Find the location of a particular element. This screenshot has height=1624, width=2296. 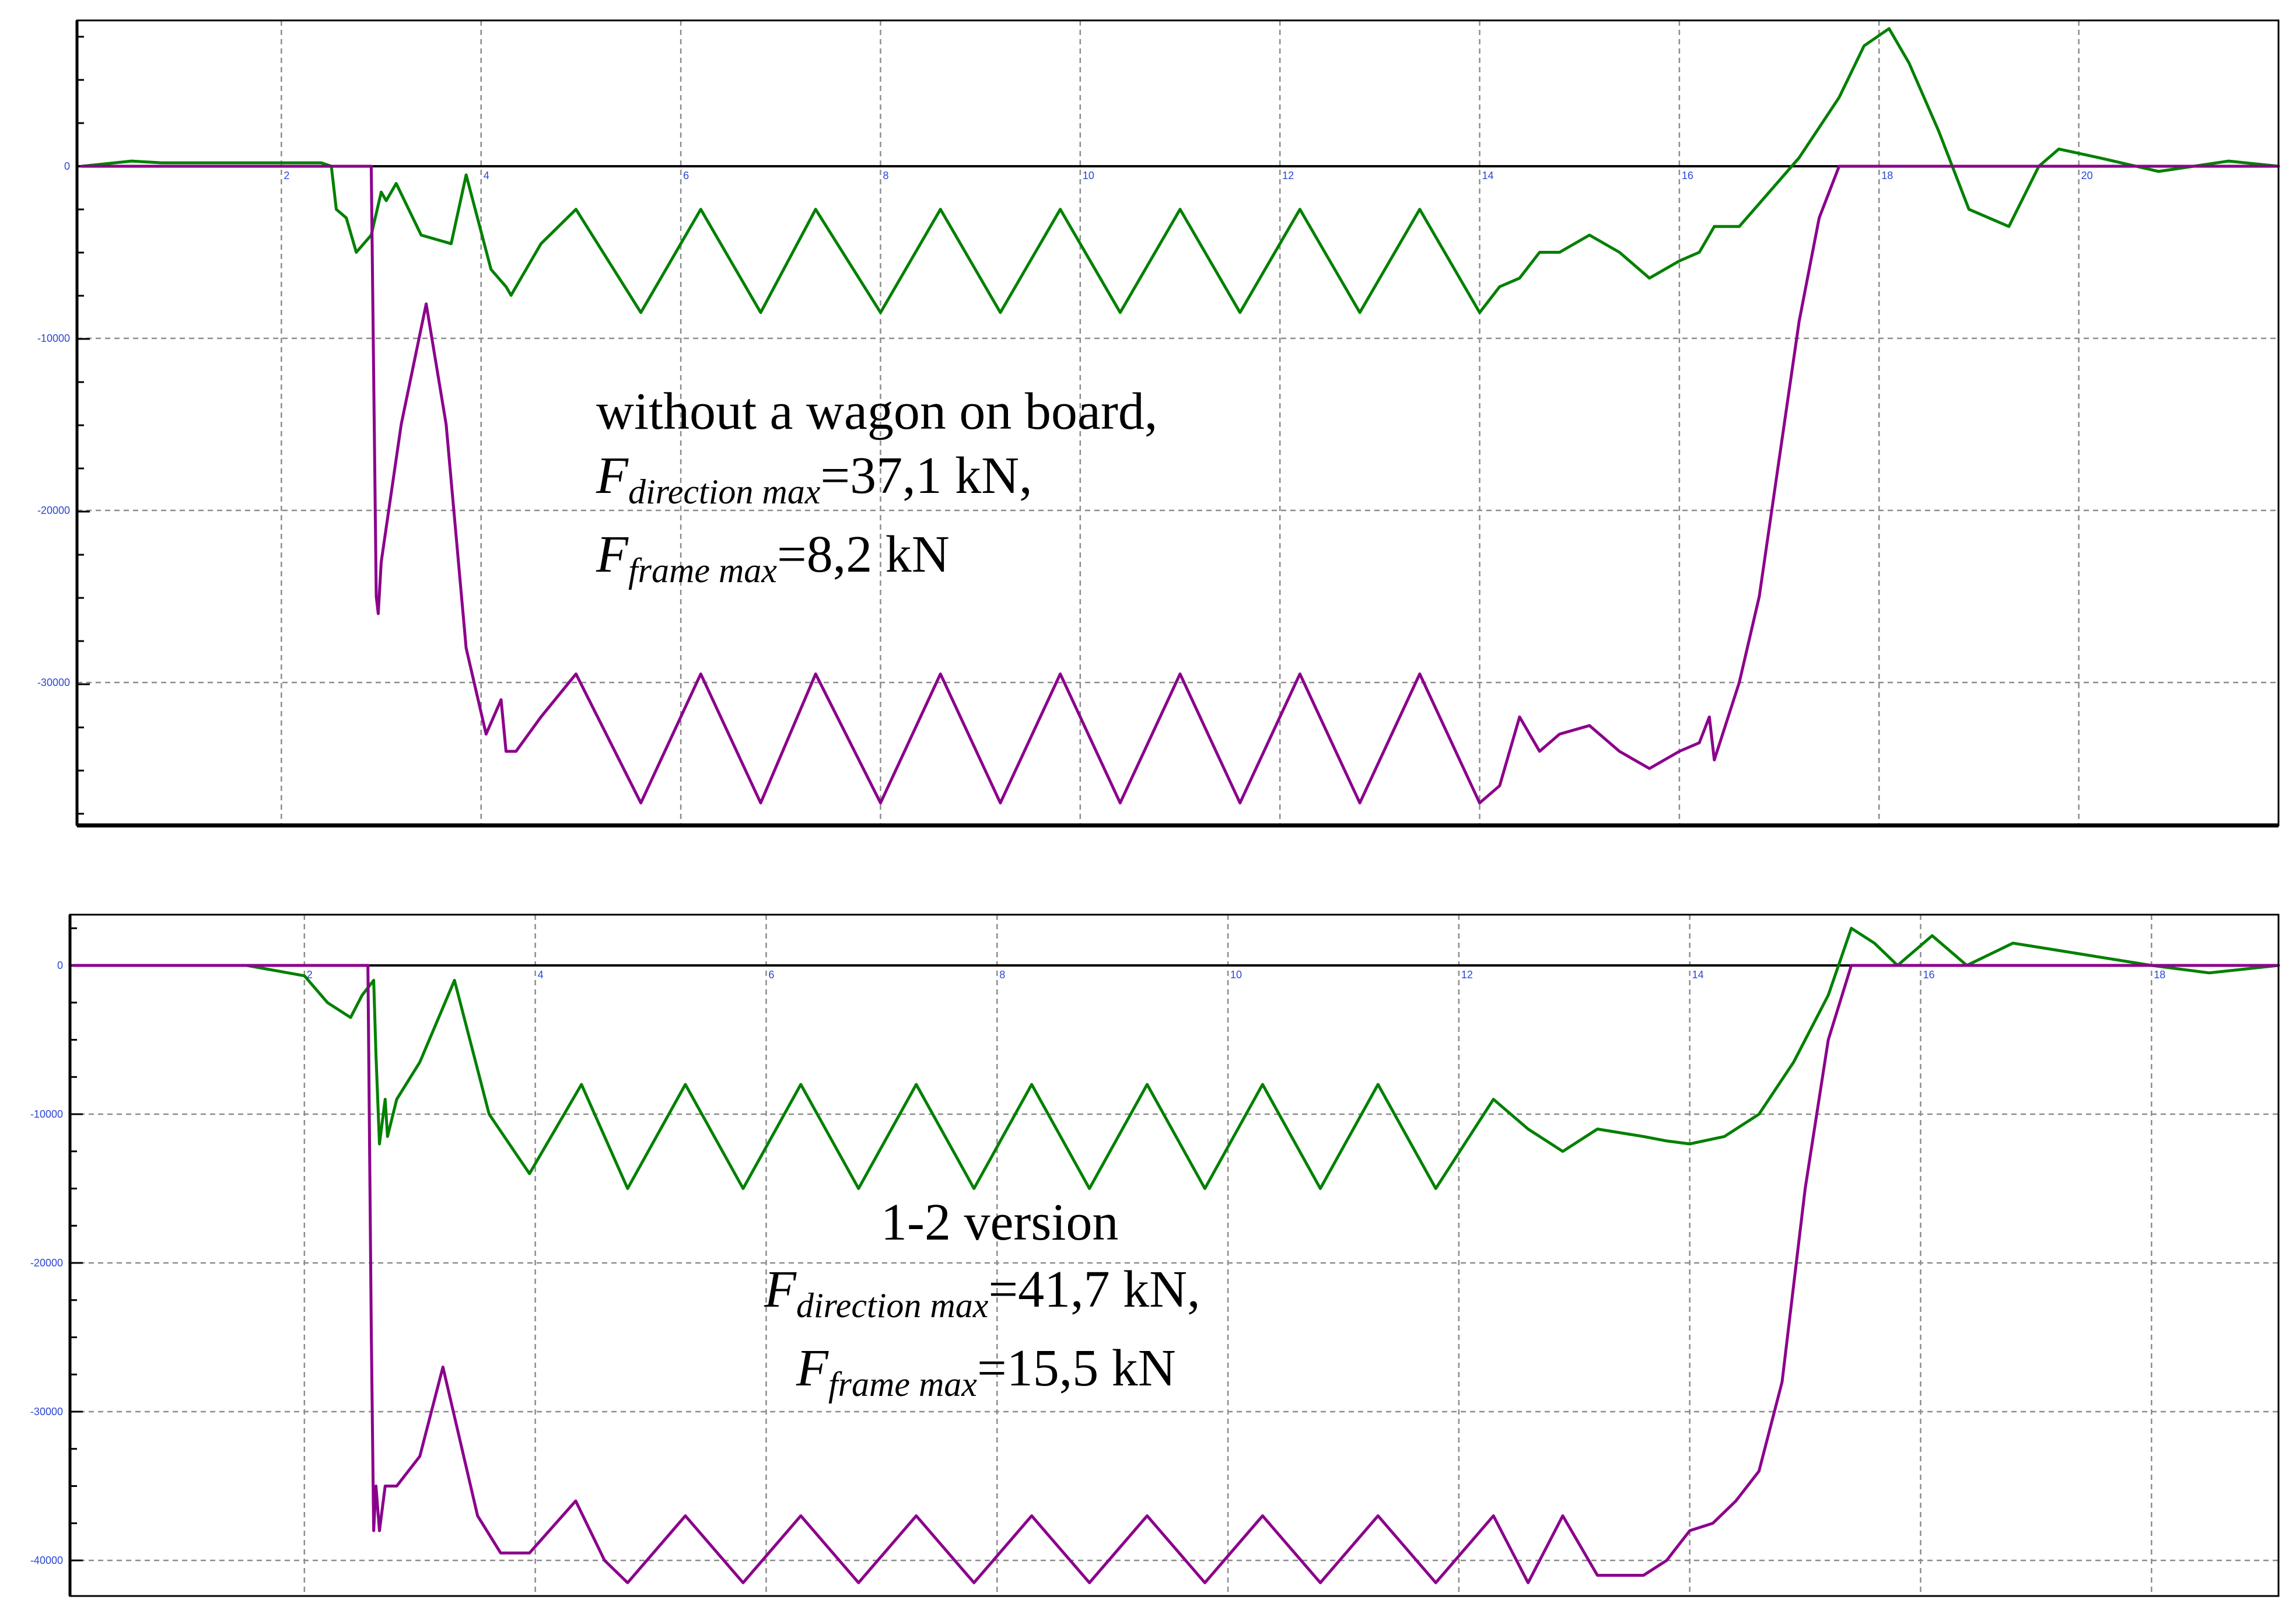

y-tick-label-bottom: -20000 is located at coordinates (46, 1263).